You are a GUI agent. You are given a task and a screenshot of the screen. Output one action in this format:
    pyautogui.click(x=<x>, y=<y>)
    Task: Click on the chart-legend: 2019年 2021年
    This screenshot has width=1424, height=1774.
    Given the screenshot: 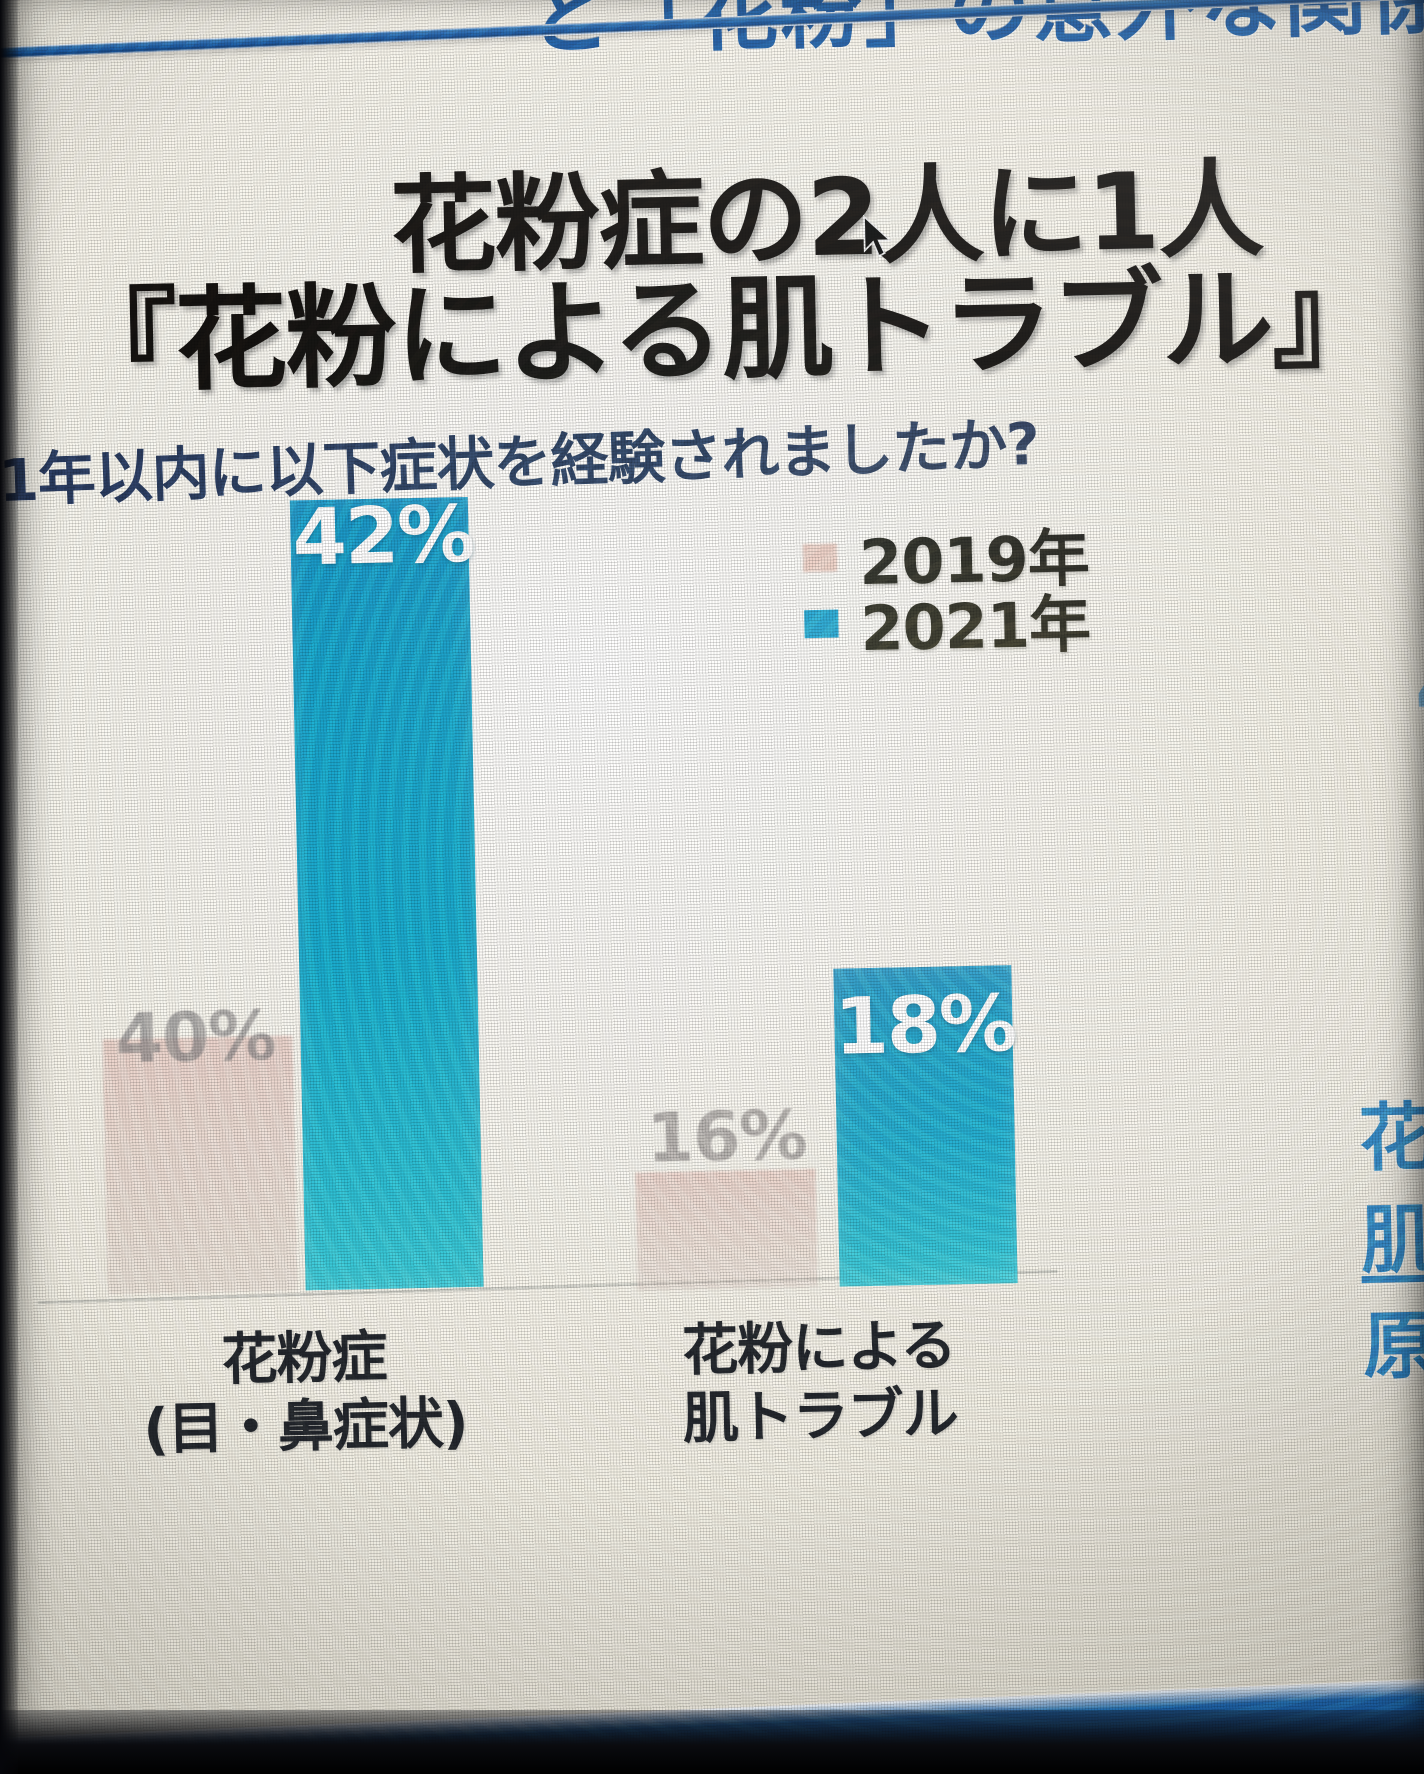 What is the action you would take?
    pyautogui.click(x=946, y=592)
    